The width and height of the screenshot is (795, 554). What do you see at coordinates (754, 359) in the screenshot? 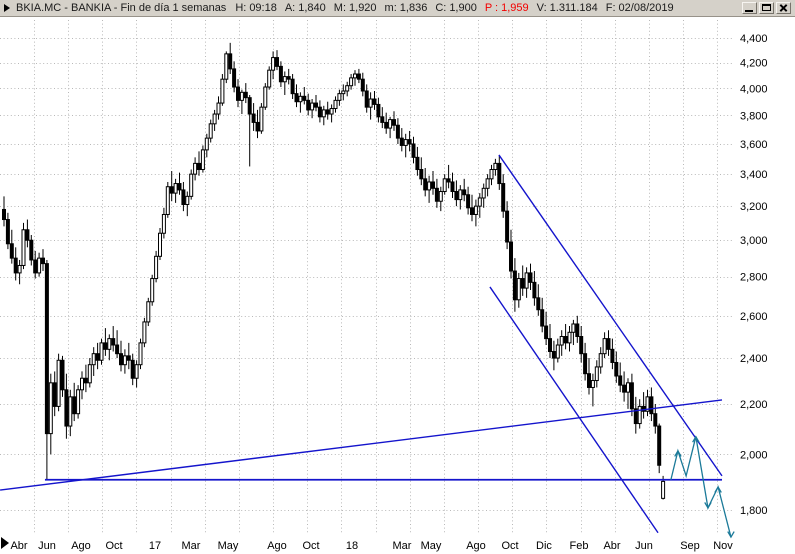
I see `y-axis-label: 2,400` at bounding box center [754, 359].